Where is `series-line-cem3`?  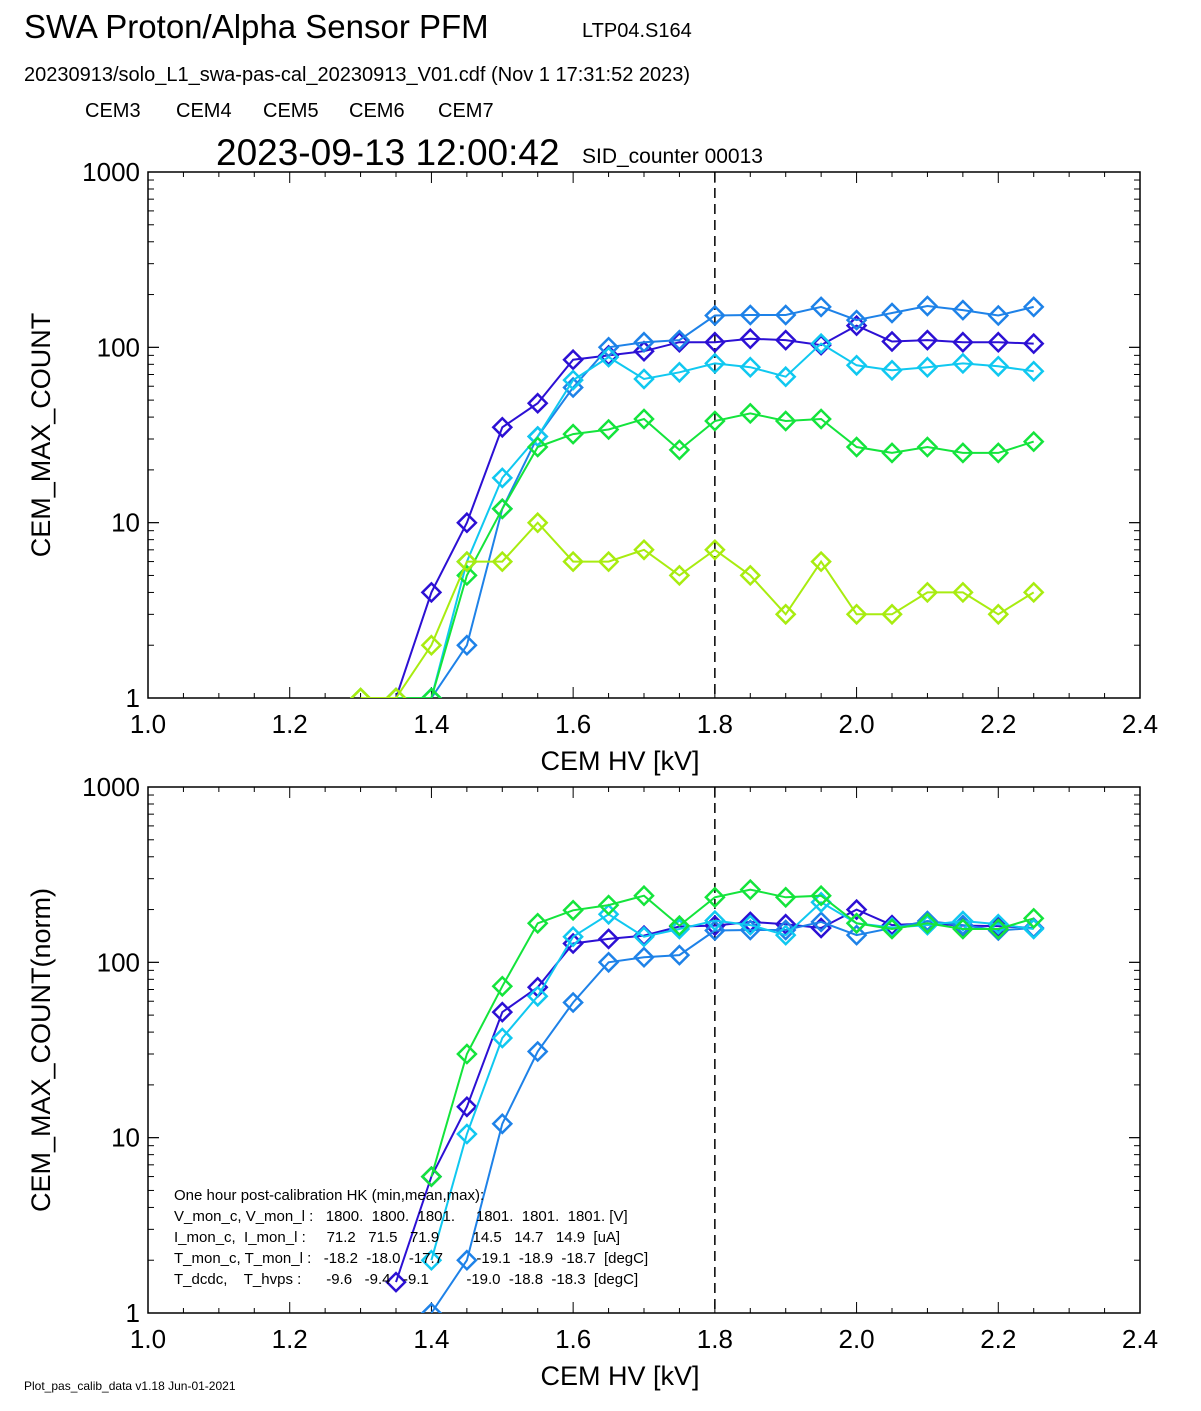
series-line-cem3 is located at coordinates (714, 511).